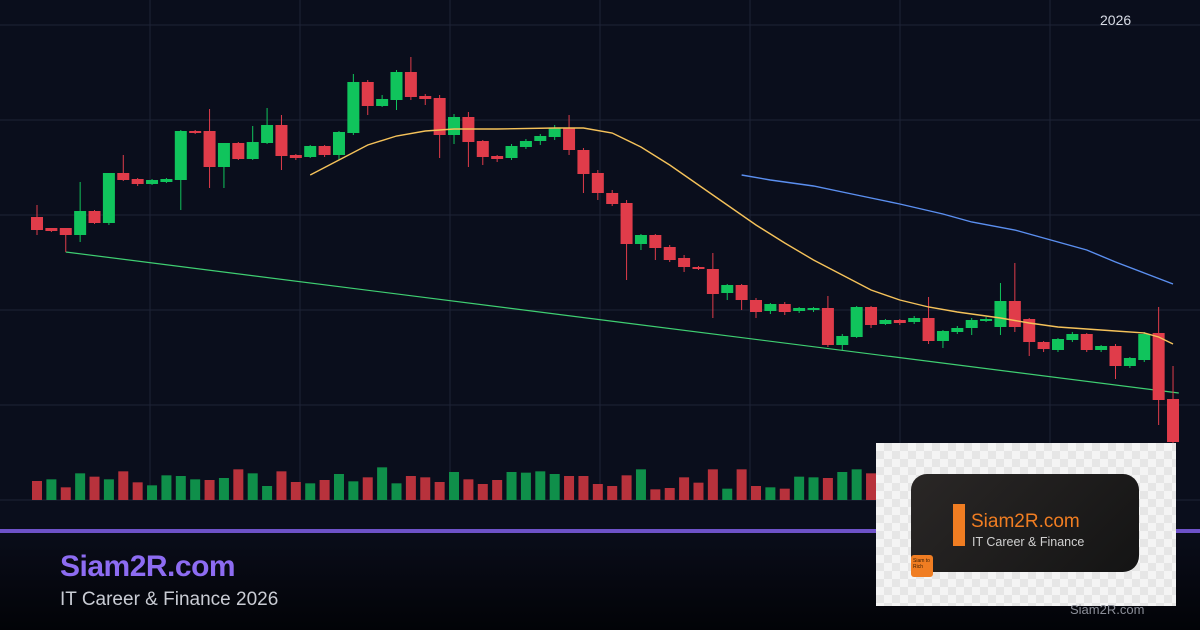  I want to click on logo-title: Siam2R.com, so click(1025, 521).